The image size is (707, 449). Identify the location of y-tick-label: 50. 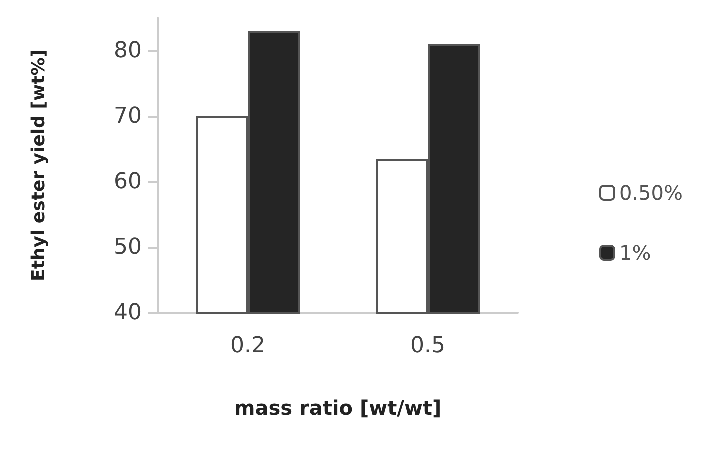
(128, 247).